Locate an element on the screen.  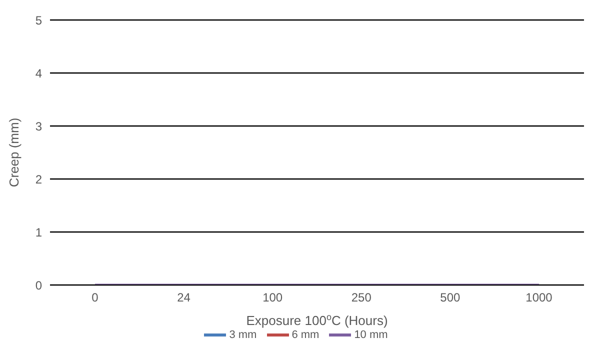
x-tick-label: 24 is located at coordinates (184, 297).